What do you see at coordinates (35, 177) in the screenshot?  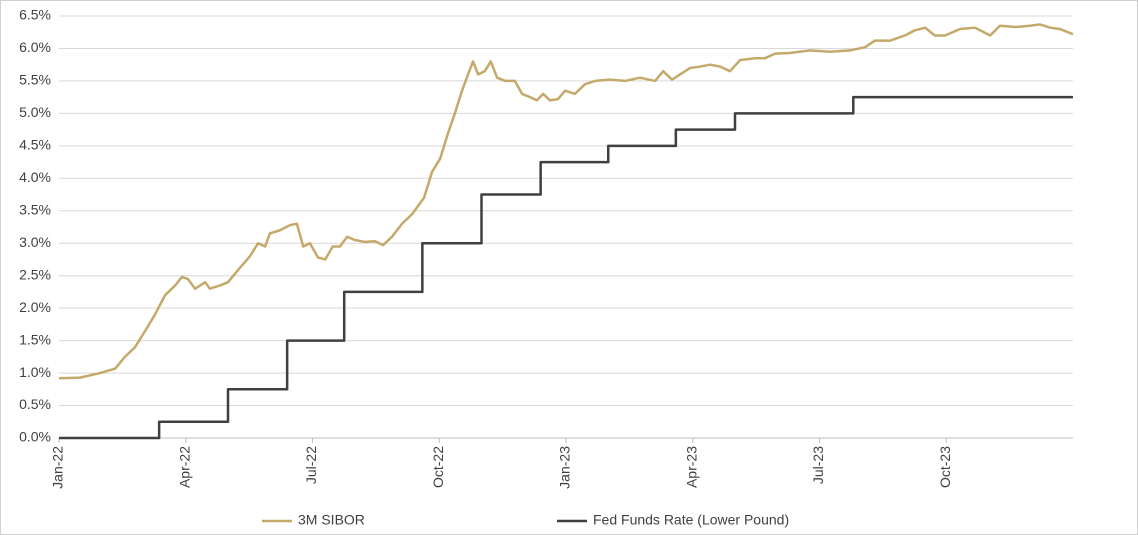 I see `y-tick-label: 4.0%` at bounding box center [35, 177].